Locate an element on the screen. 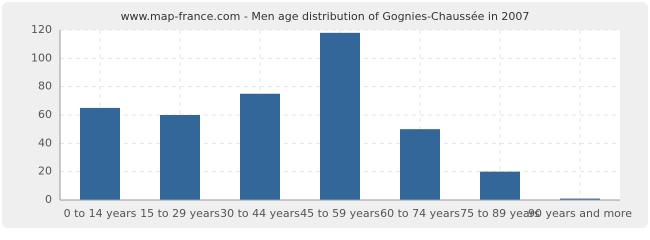 The height and width of the screenshot is (240, 650). y-tick-label: 60 is located at coordinates (45, 114).